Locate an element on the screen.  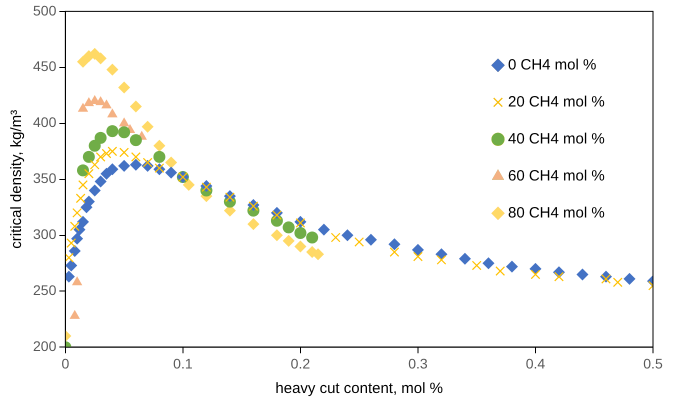
legend-label: 80 CH4 mol % is located at coordinates (556, 213).